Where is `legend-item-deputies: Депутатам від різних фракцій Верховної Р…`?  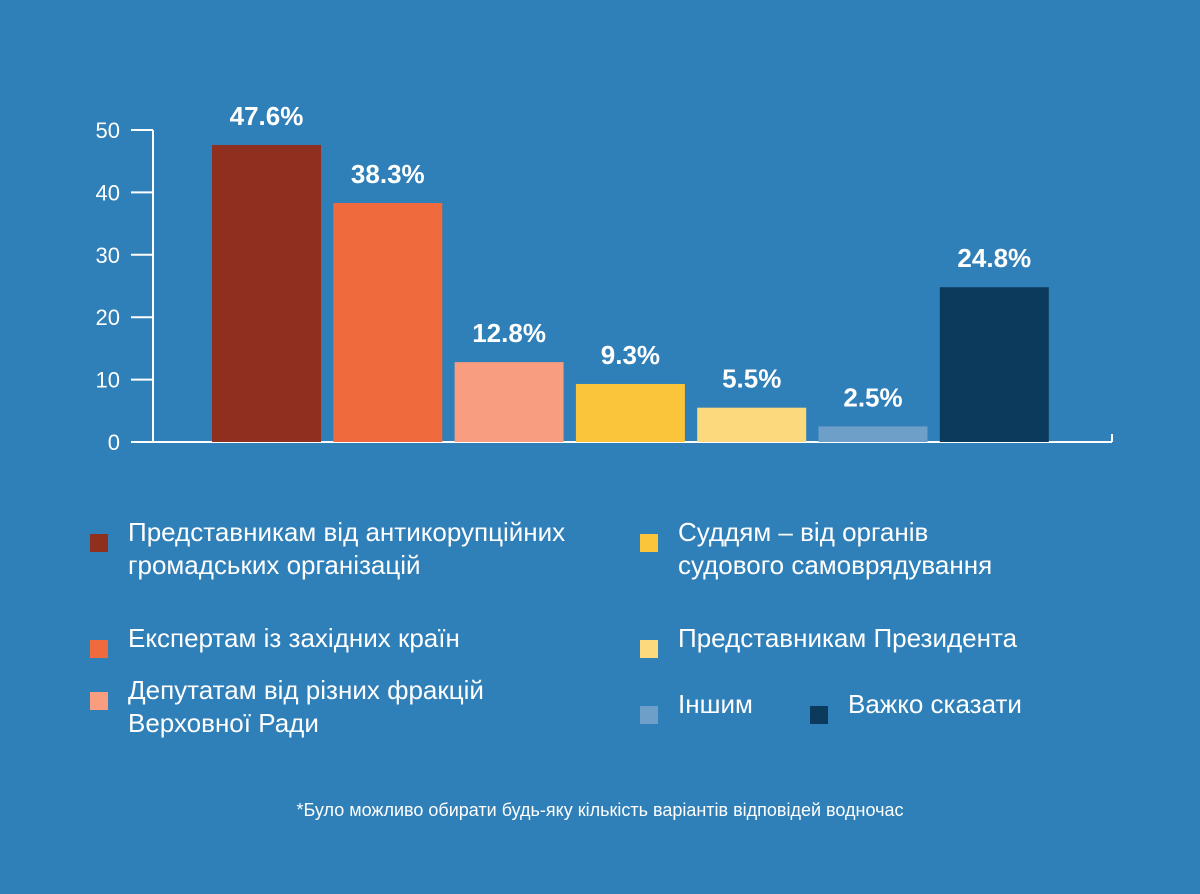 legend-item-deputies: Депутатам від різних фракцій Верховної Р… is located at coordinates (287, 707).